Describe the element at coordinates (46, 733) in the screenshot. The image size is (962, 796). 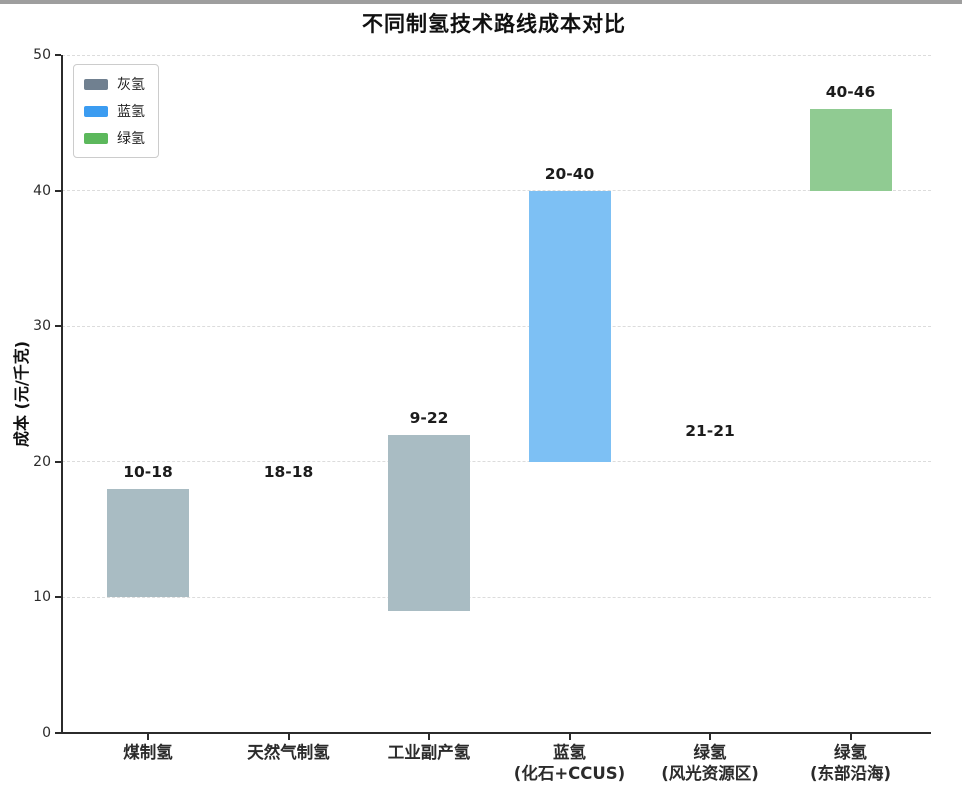
I see `y-tick-label-0: 0` at that location.